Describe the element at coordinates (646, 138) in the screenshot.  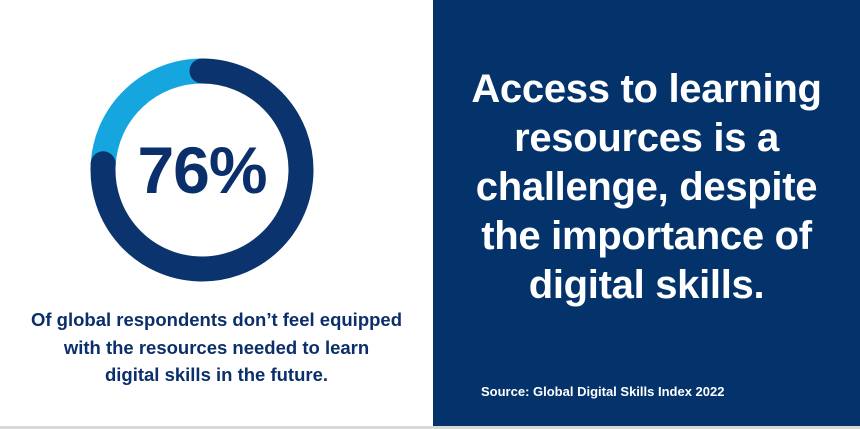
I see `headline-line: resources is a` at that location.